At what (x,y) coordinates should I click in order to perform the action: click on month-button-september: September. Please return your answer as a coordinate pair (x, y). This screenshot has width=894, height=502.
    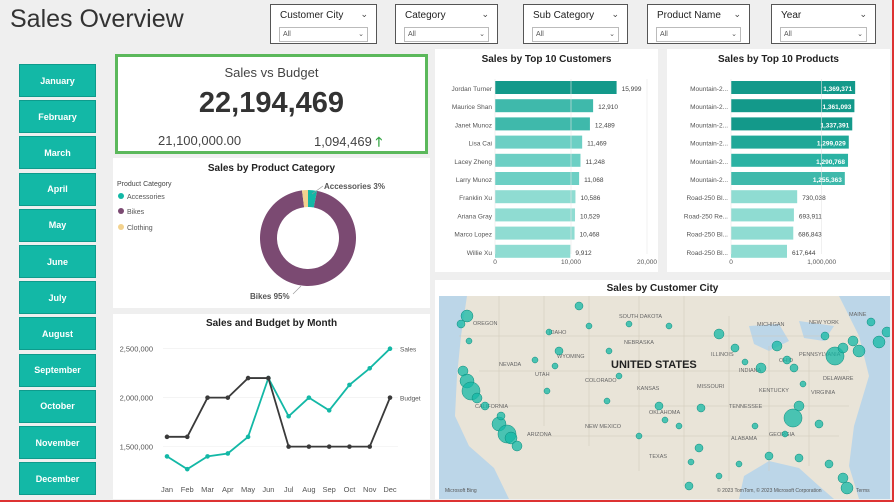
    Looking at the image, I should click on (57, 370).